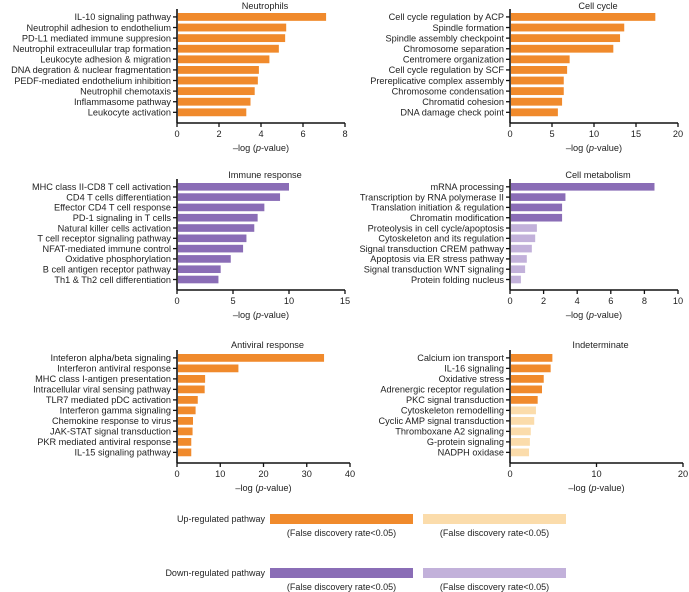 The height and width of the screenshot is (592, 689). Describe the element at coordinates (600, 345) in the screenshot. I see `chart-title: Indeterminate` at that location.